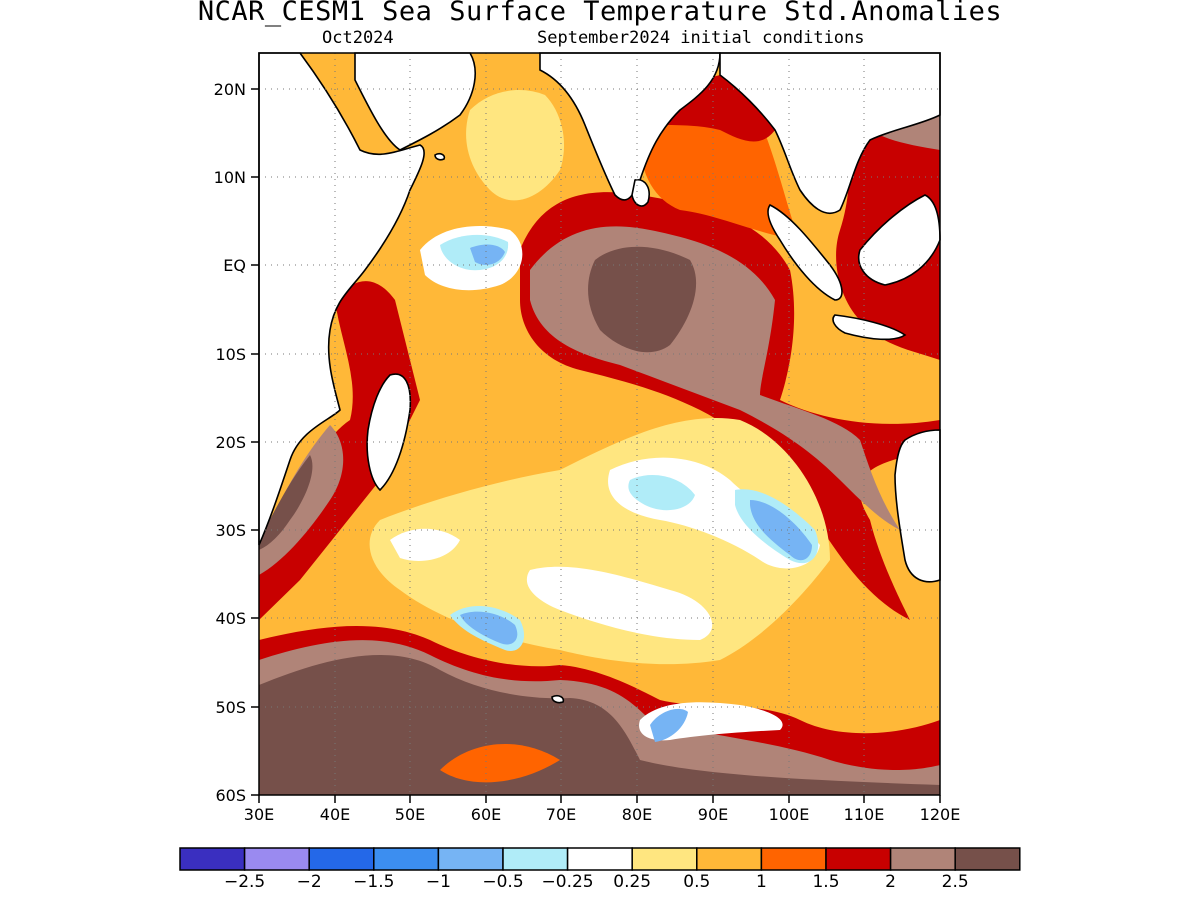 This screenshot has width=1200, height=900. What do you see at coordinates (500, 763) in the screenshot?
I see `anomaly-region-south-orange` at bounding box center [500, 763].